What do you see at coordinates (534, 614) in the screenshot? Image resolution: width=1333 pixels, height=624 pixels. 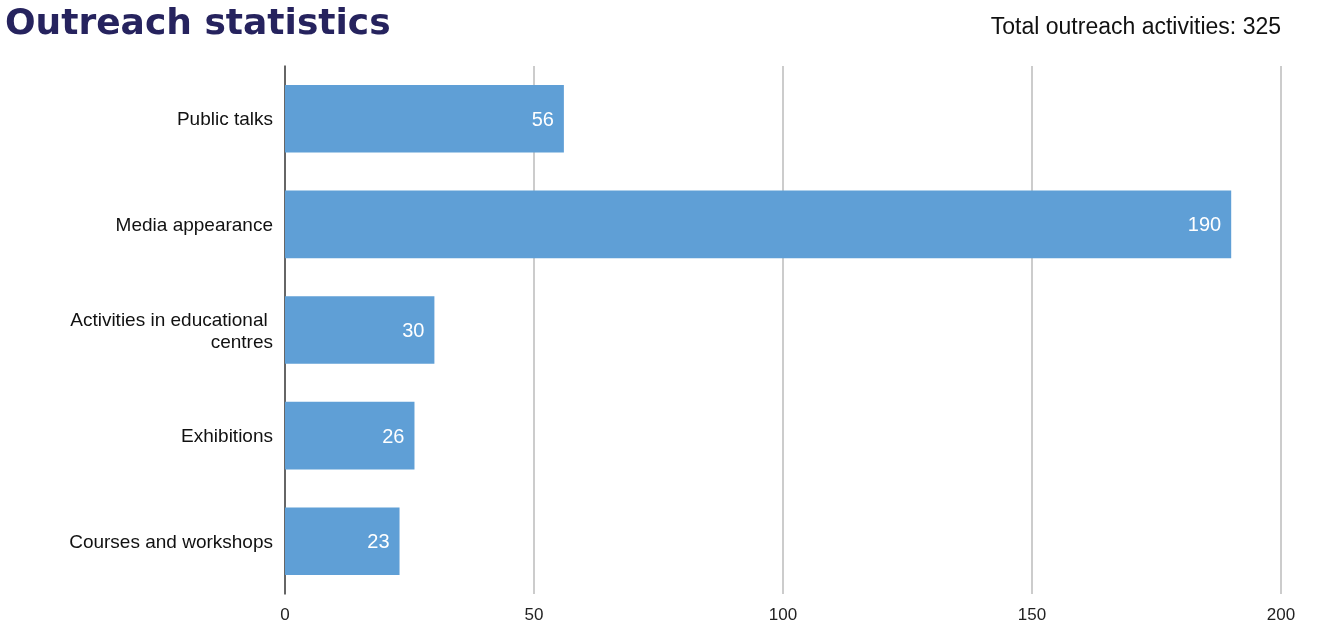 I see `x-tick-label: 50` at bounding box center [534, 614].